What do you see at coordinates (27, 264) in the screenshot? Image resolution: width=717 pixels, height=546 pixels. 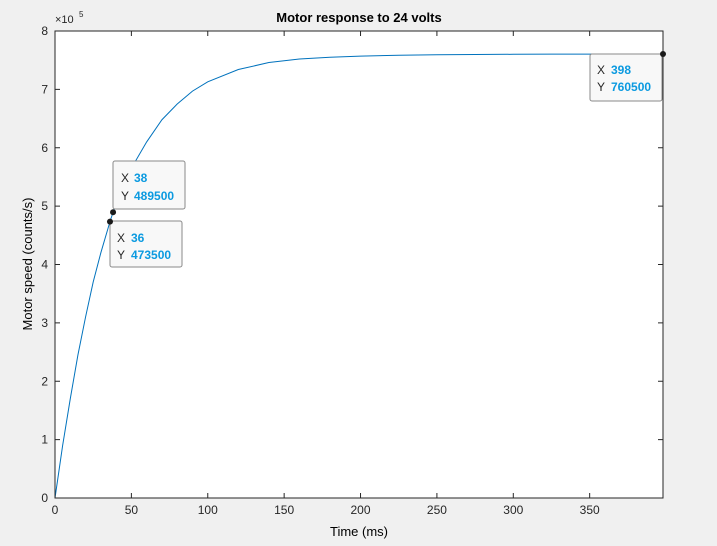 I see `y-axis-label: Motor speed (counts/s)` at bounding box center [27, 264].